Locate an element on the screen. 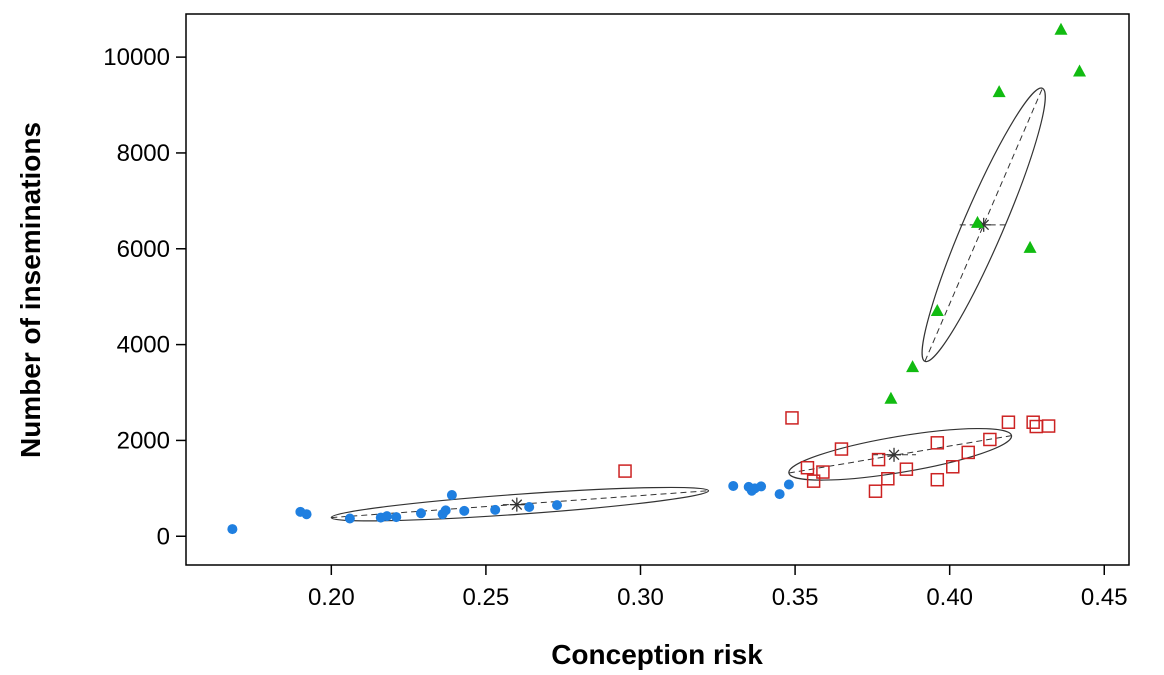  x-tick-label: 0.30 is located at coordinates (640, 597).